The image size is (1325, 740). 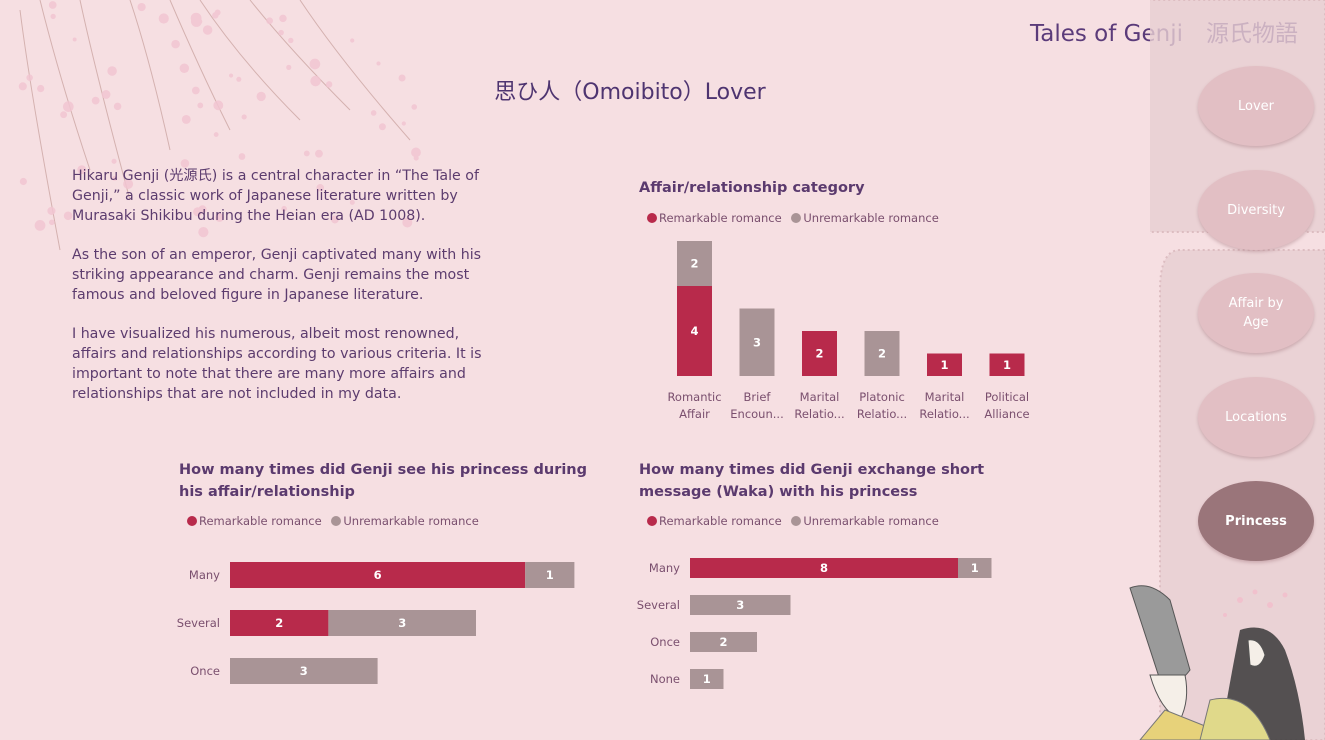 I want to click on legend-swatch-unremarkable, so click(x=336, y=521).